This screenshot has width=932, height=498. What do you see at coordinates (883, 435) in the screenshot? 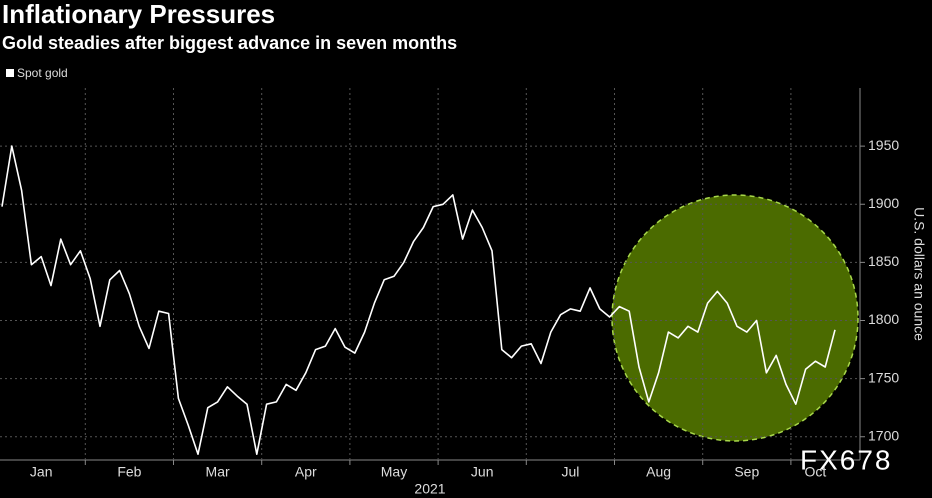
I see `y-tick-label: 1700` at bounding box center [883, 435].